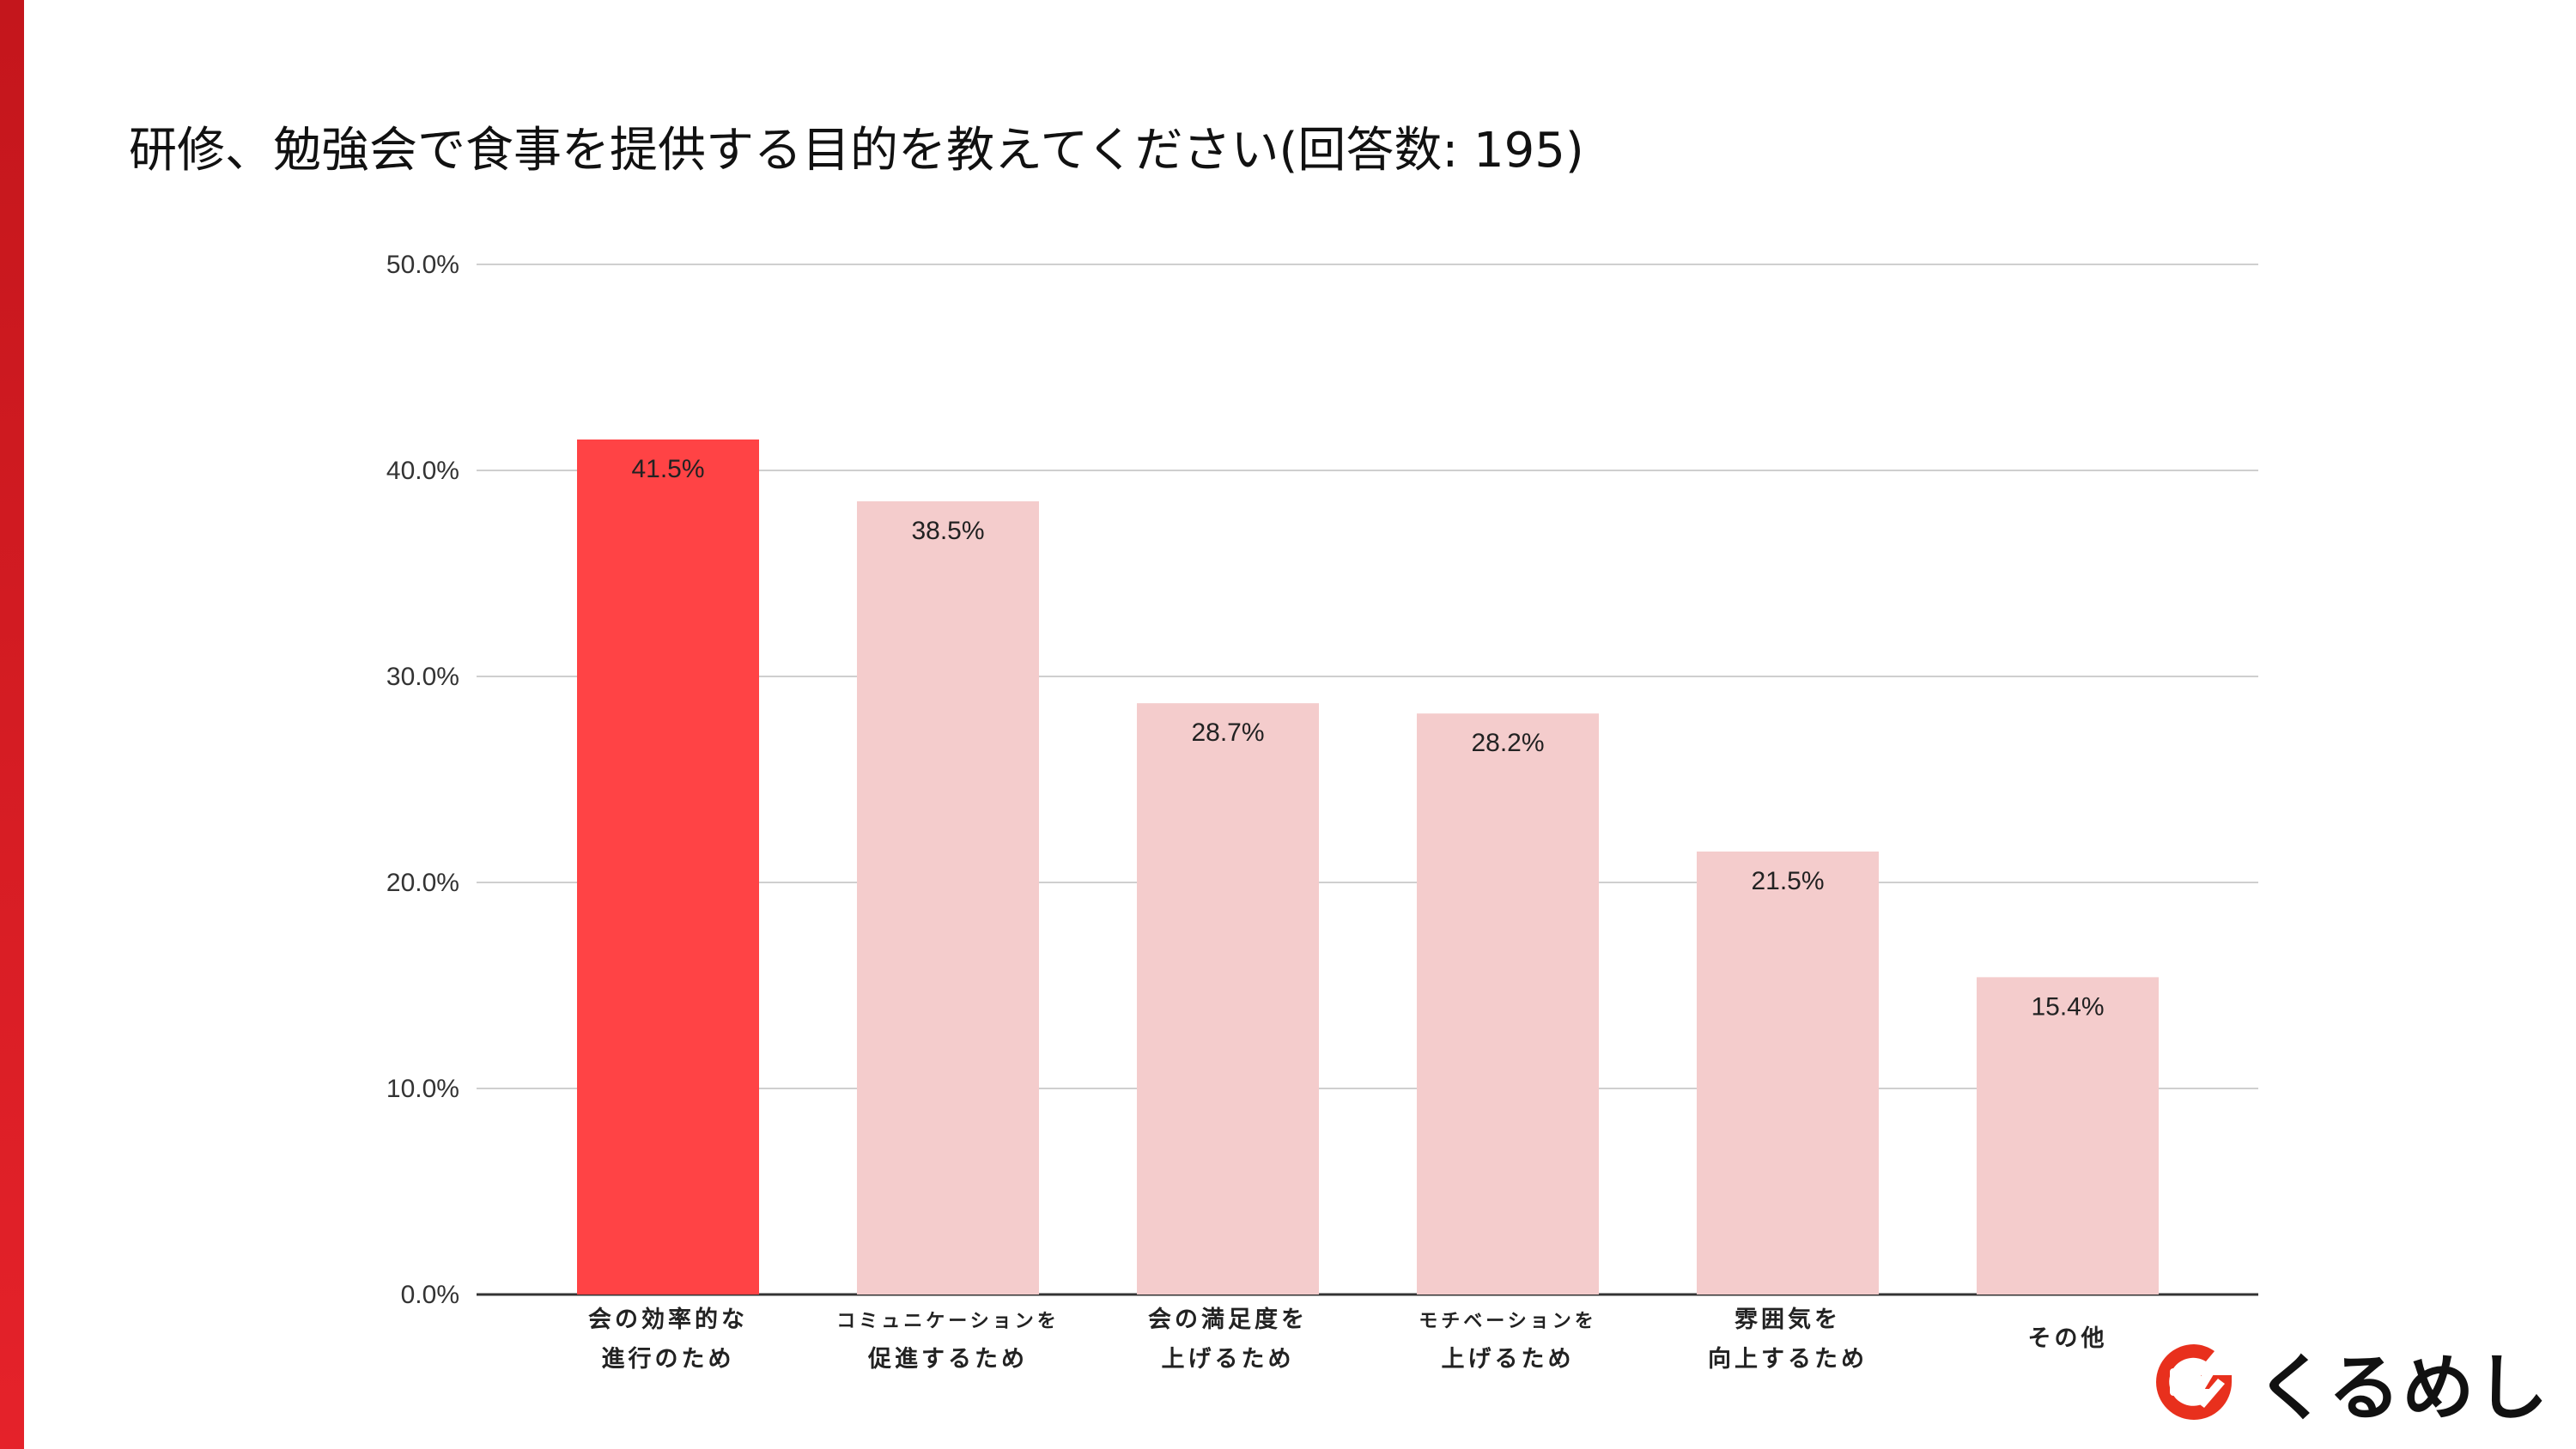  Describe the element at coordinates (2068, 1007) in the screenshot. I see `data-label: 15.4%` at that location.